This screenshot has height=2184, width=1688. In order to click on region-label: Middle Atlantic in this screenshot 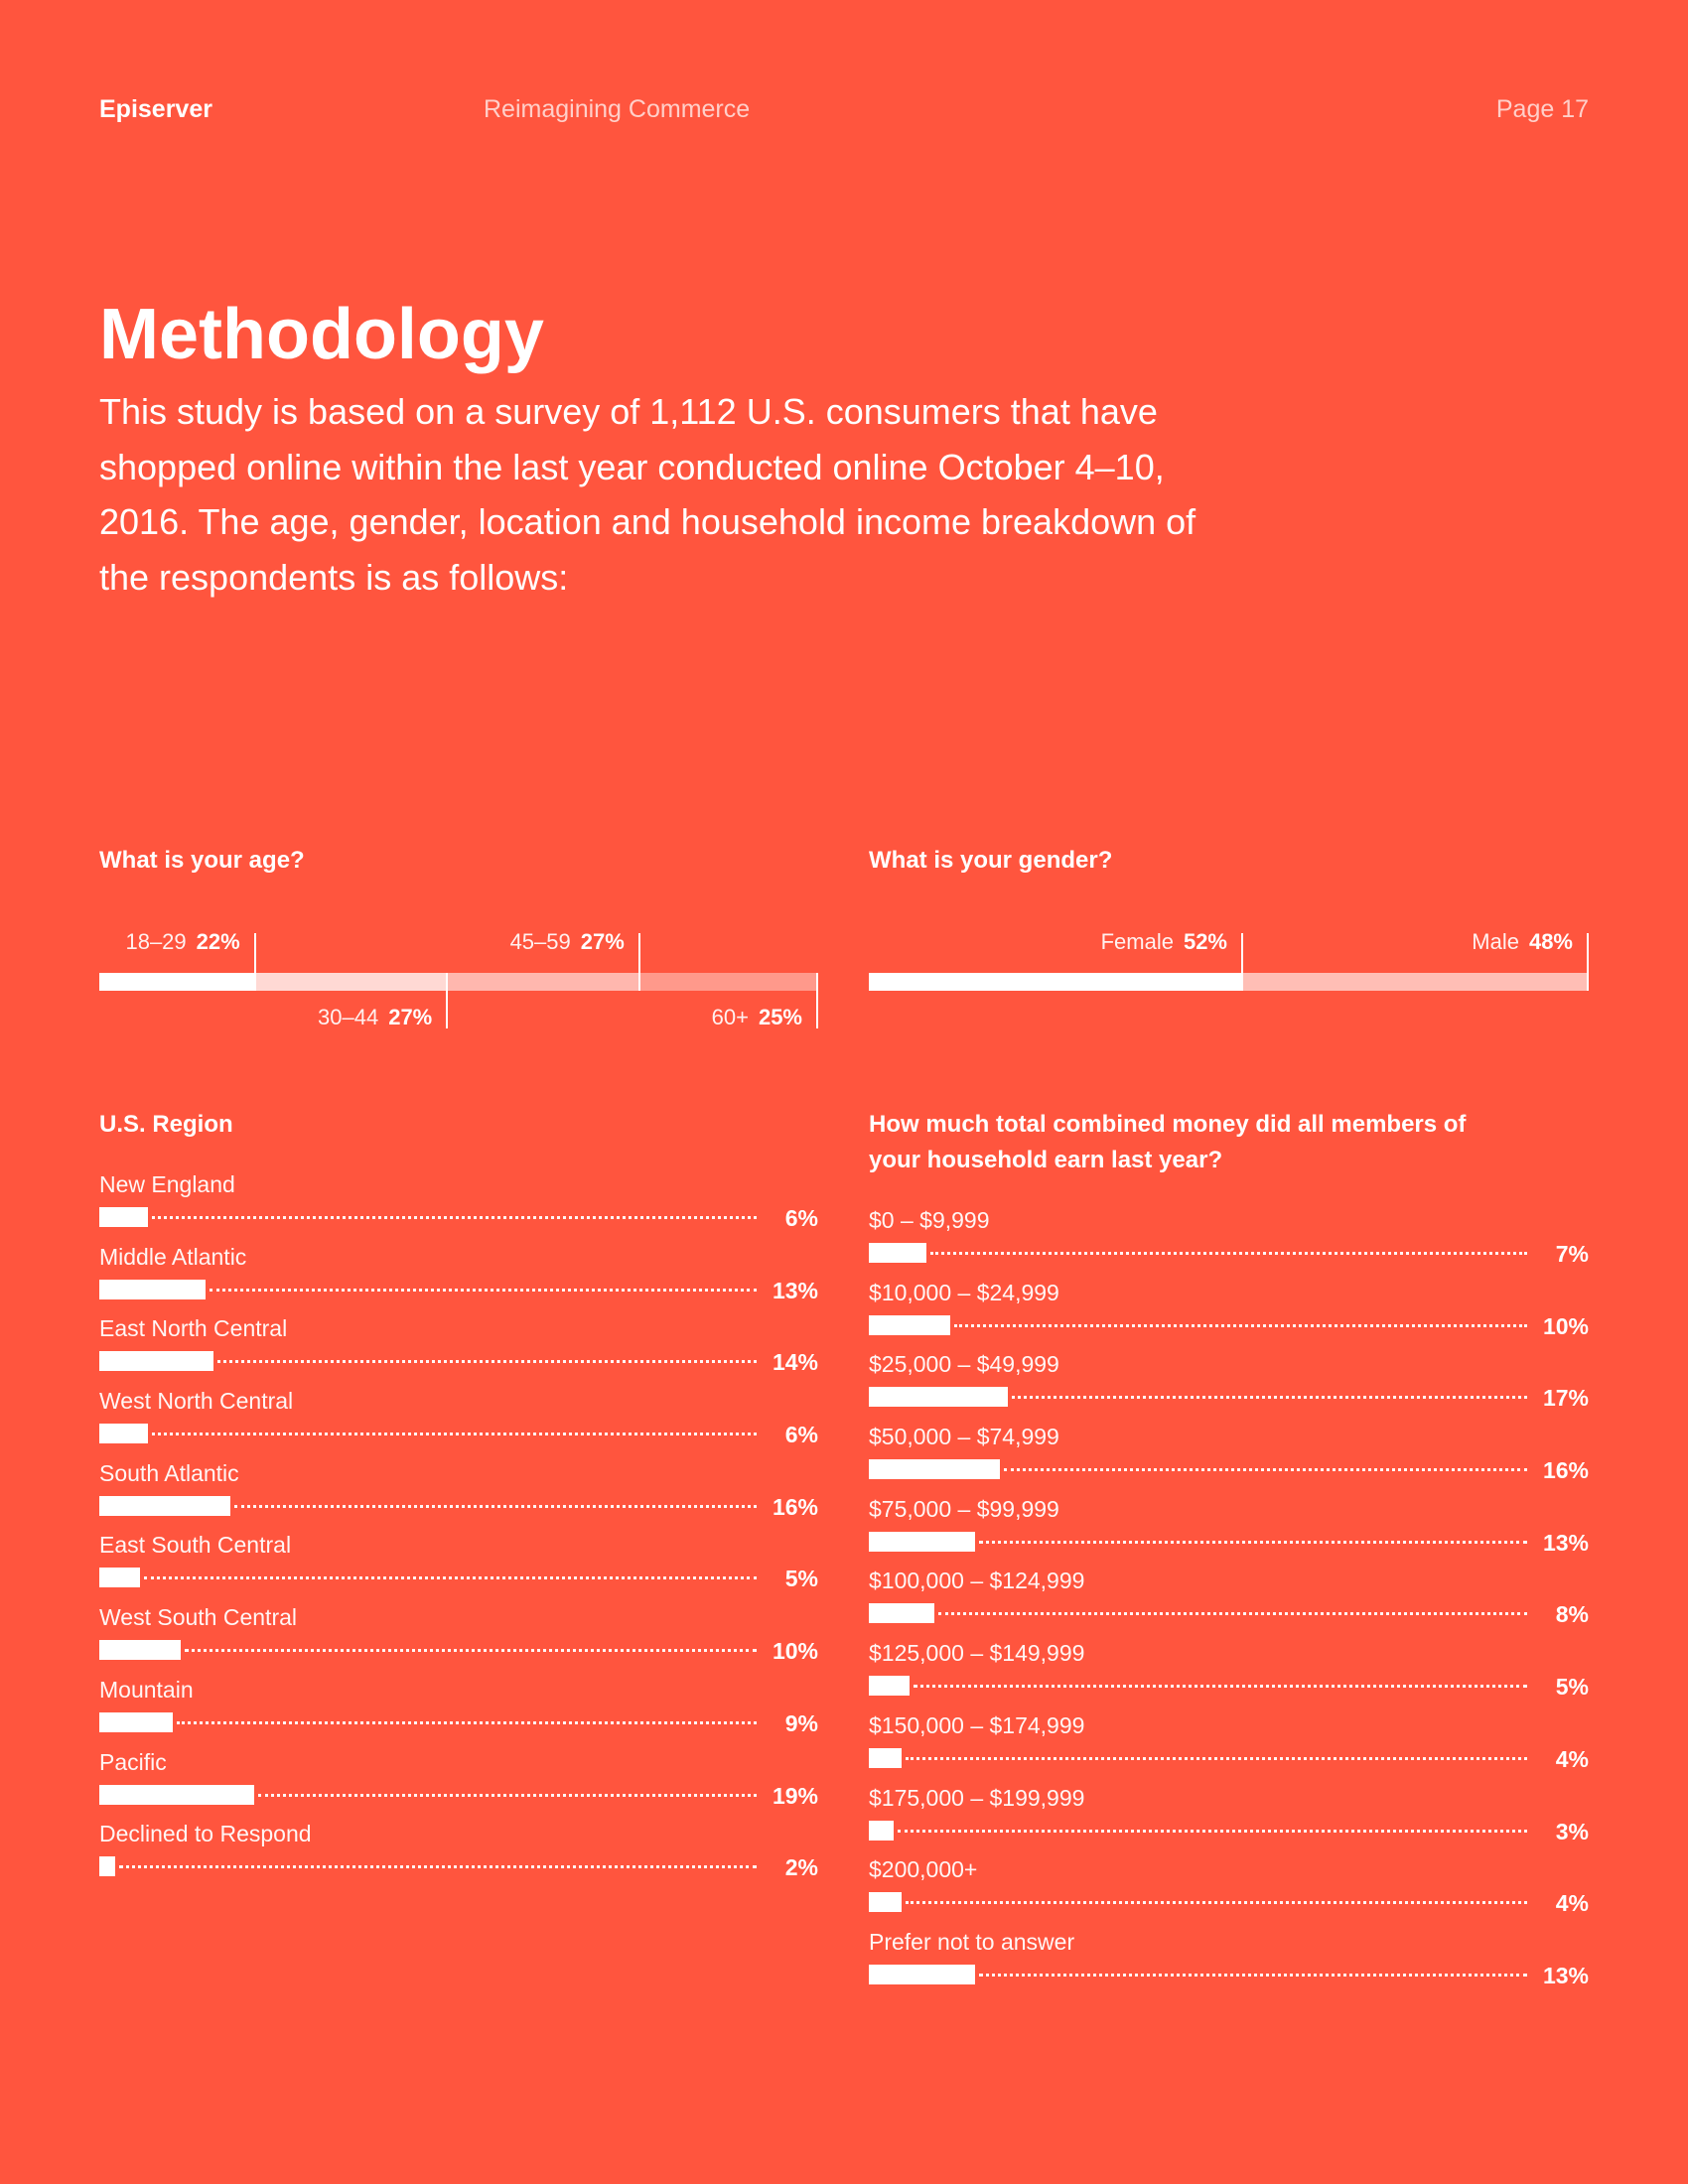, I will do `click(173, 1256)`.